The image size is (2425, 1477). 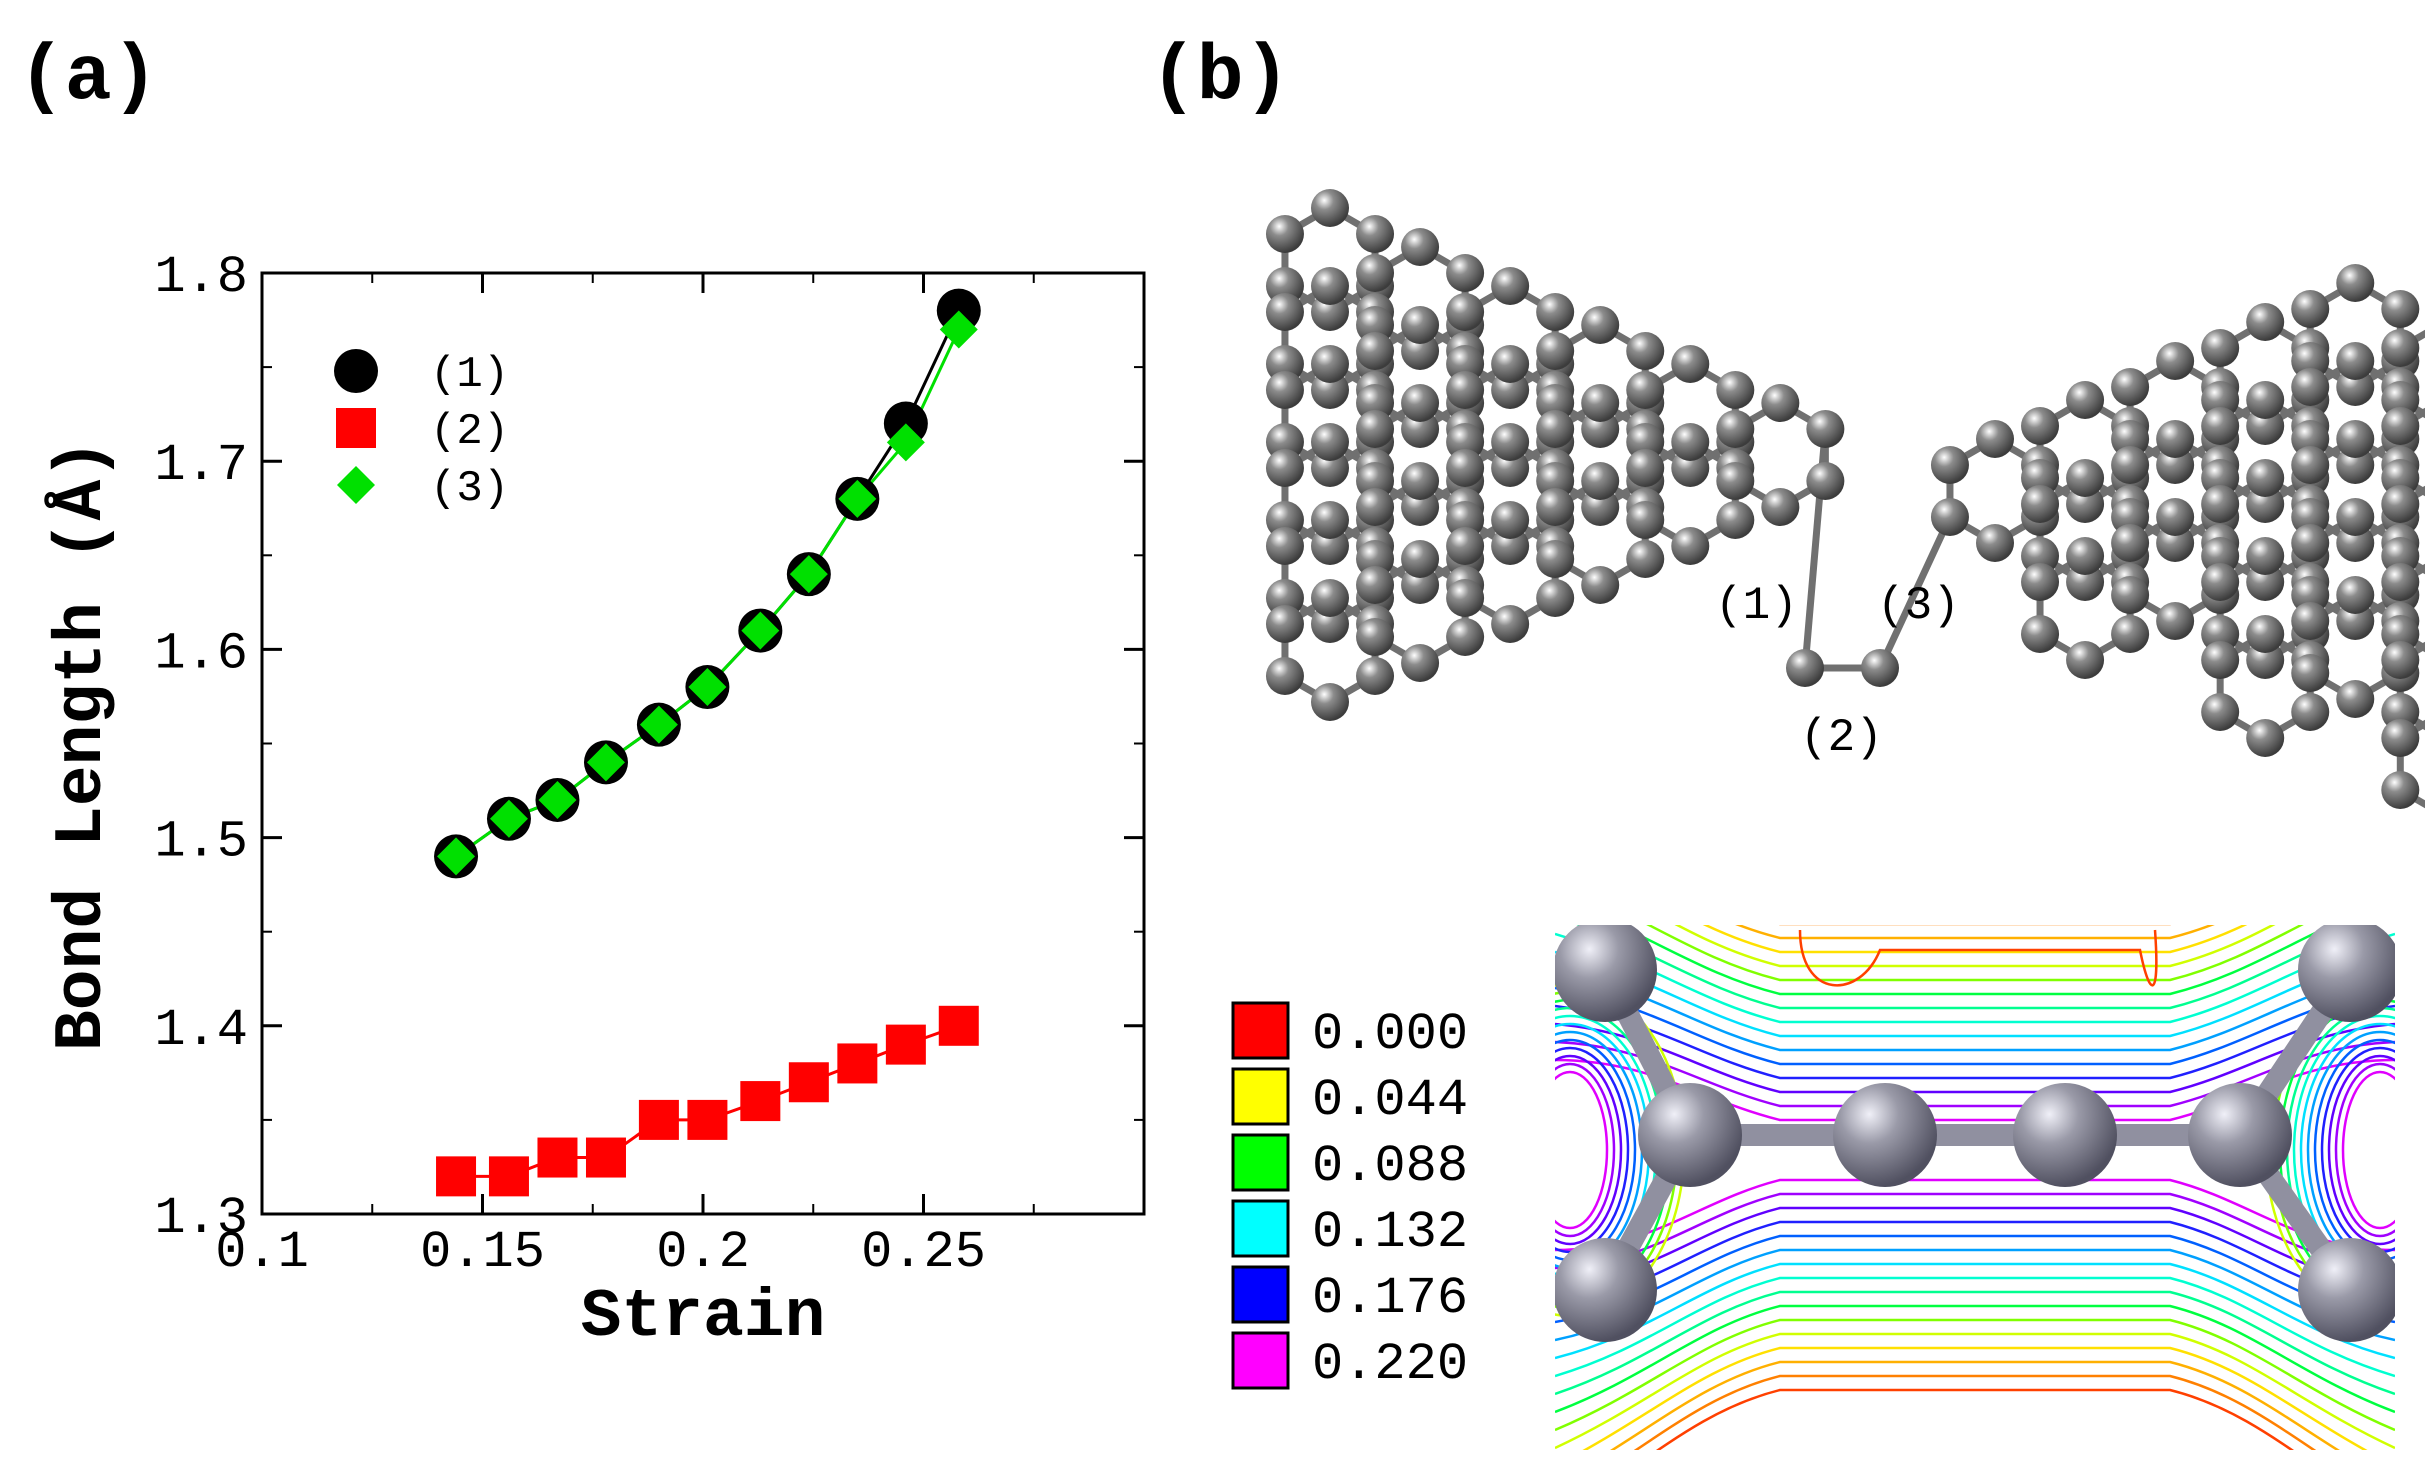 What do you see at coordinates (201, 1218) in the screenshot?
I see `y-tick-label: 1.3` at bounding box center [201, 1218].